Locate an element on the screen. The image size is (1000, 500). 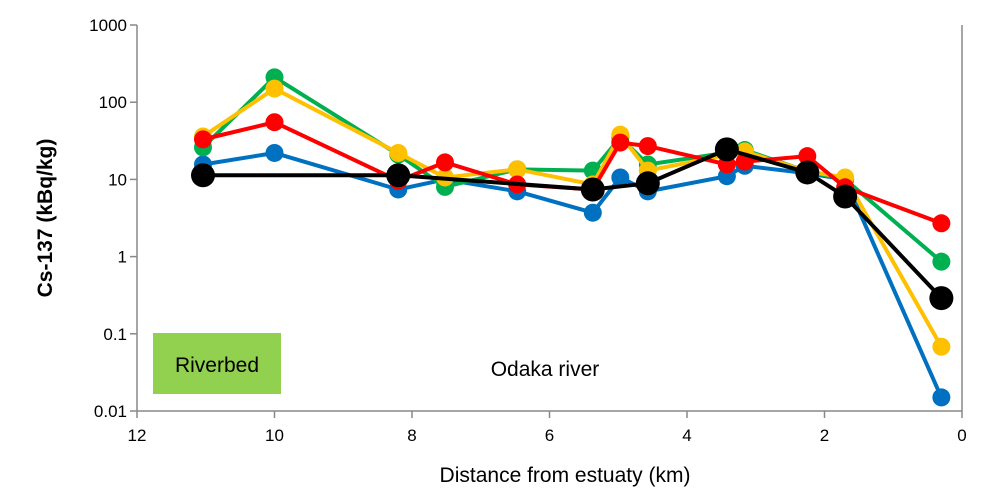
x-tick-label: 6 is located at coordinates (549, 435).